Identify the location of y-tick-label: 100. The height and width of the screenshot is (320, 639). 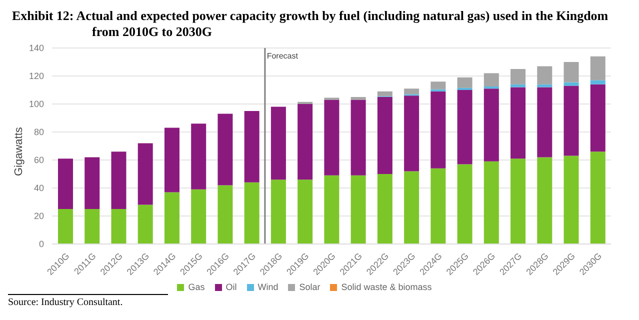
(36, 104).